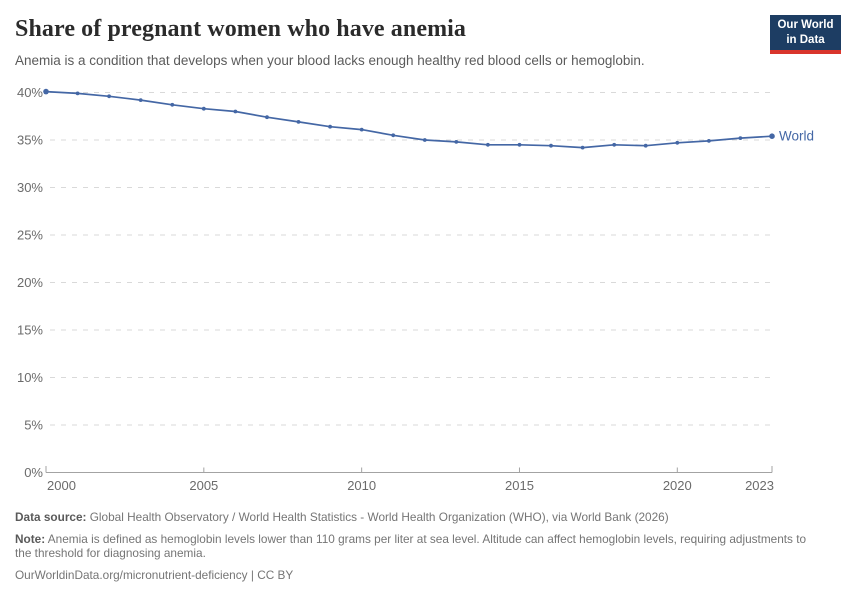 The height and width of the screenshot is (600, 850). Describe the element at coordinates (61, 485) in the screenshot. I see `x-tick-label: 2000` at that location.